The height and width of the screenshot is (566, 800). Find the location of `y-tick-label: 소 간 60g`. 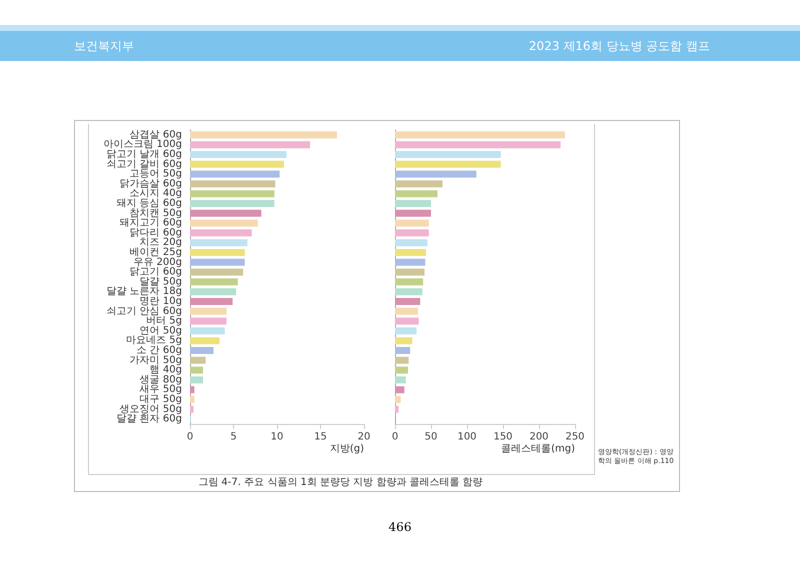

y-tick-label: 소 간 60g is located at coordinates (159, 350).